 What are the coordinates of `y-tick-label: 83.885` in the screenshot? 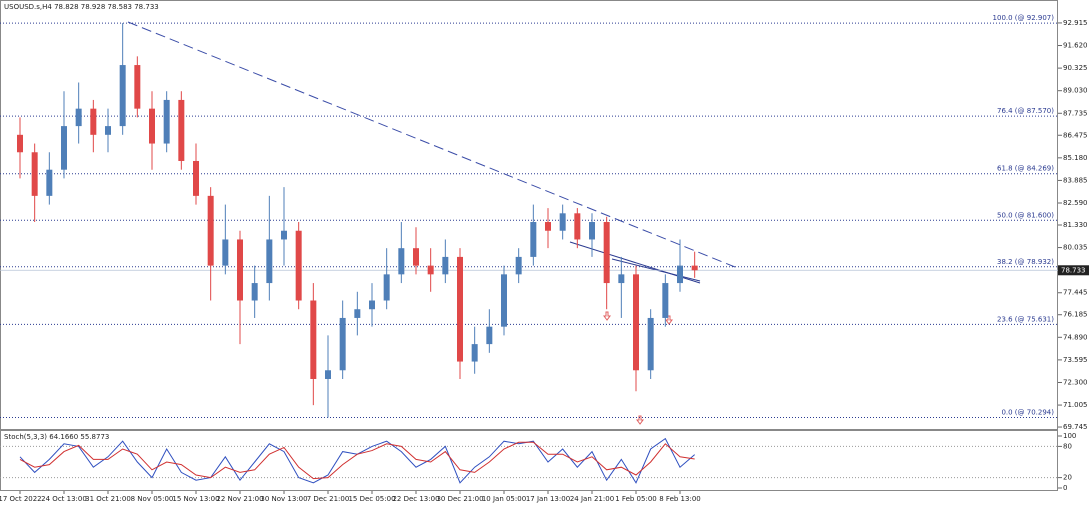 It's located at (1075, 180).